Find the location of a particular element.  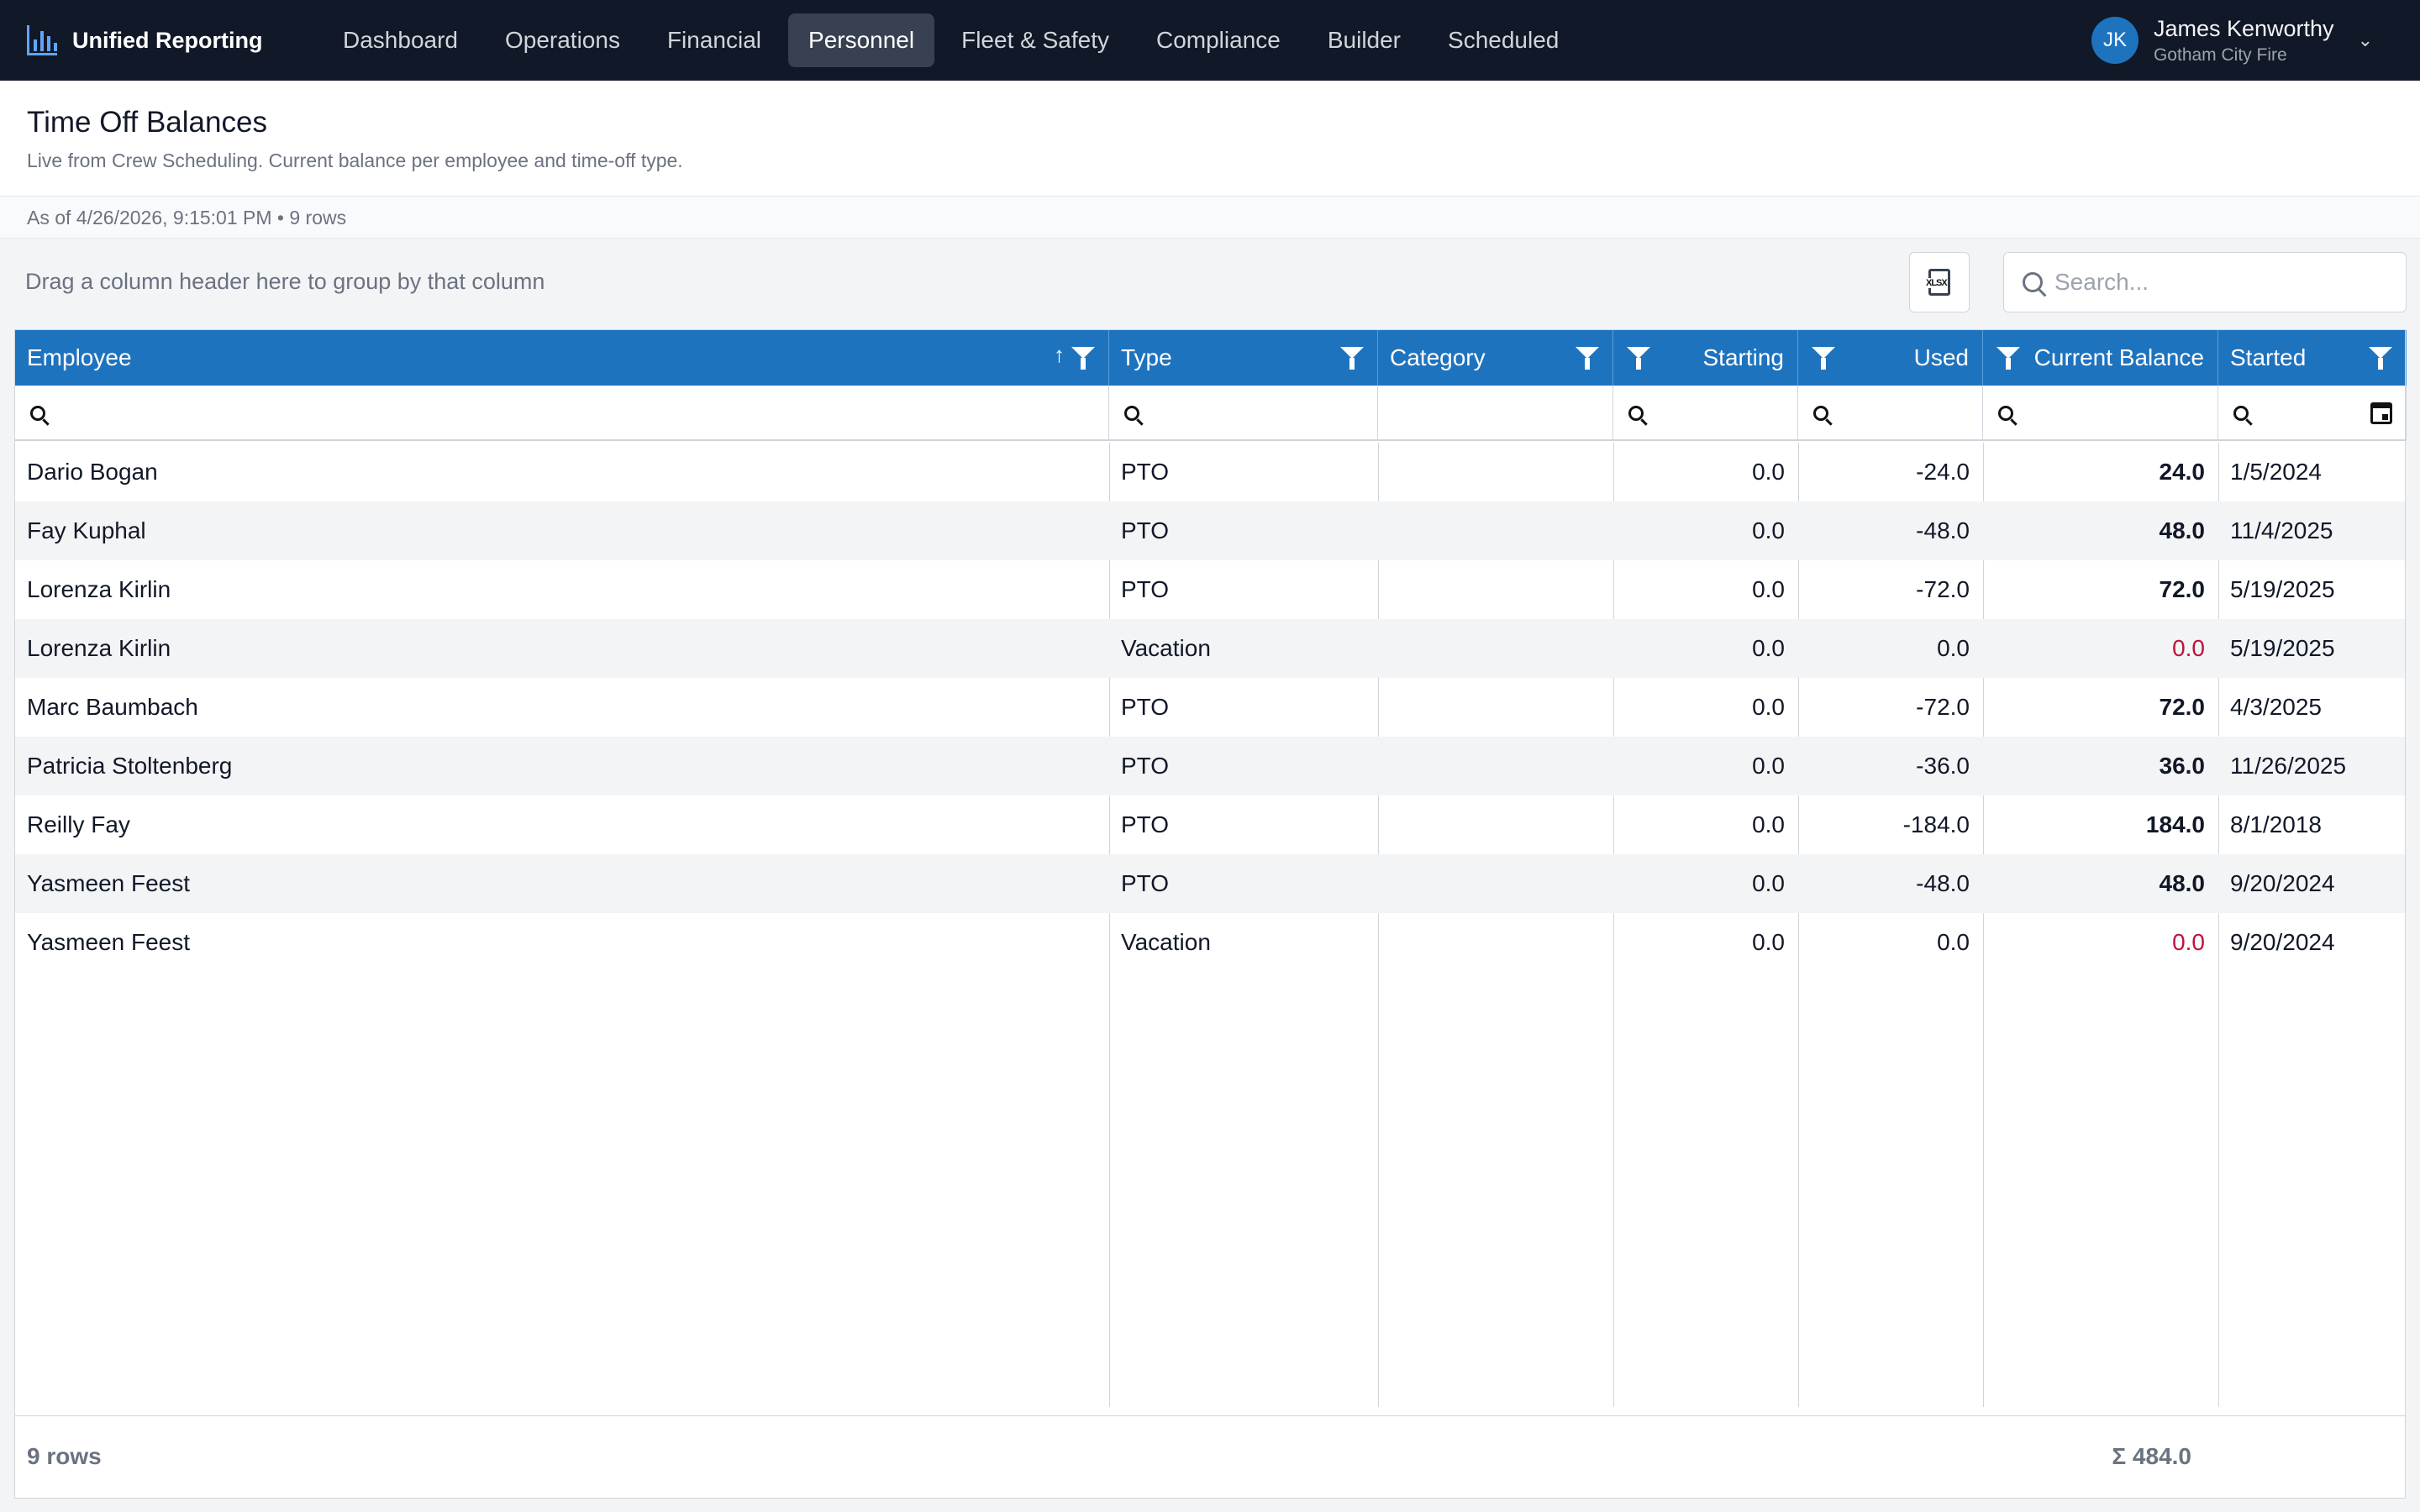

column-header-started: Started is located at coordinates (2312, 358).